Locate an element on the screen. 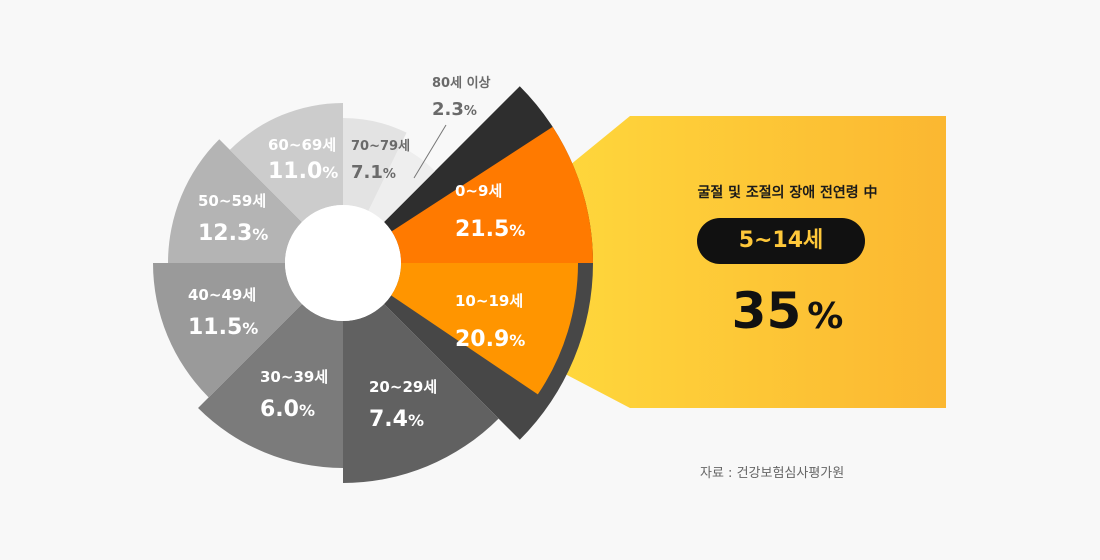 The image size is (1100, 560). source-note: 자료 : 건강보험심사평가원 is located at coordinates (772, 473).